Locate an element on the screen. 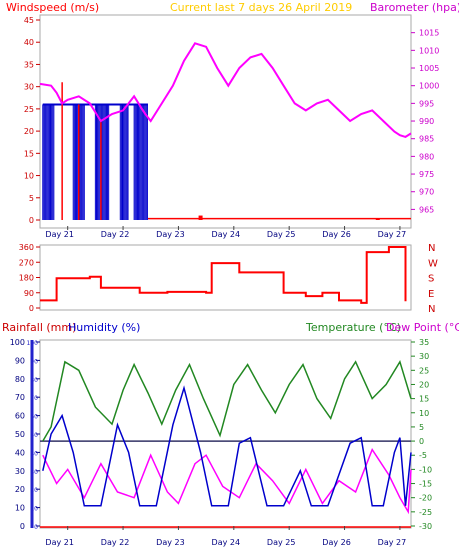  rainfall-tick-label: 20 is located at coordinates (34, 490).